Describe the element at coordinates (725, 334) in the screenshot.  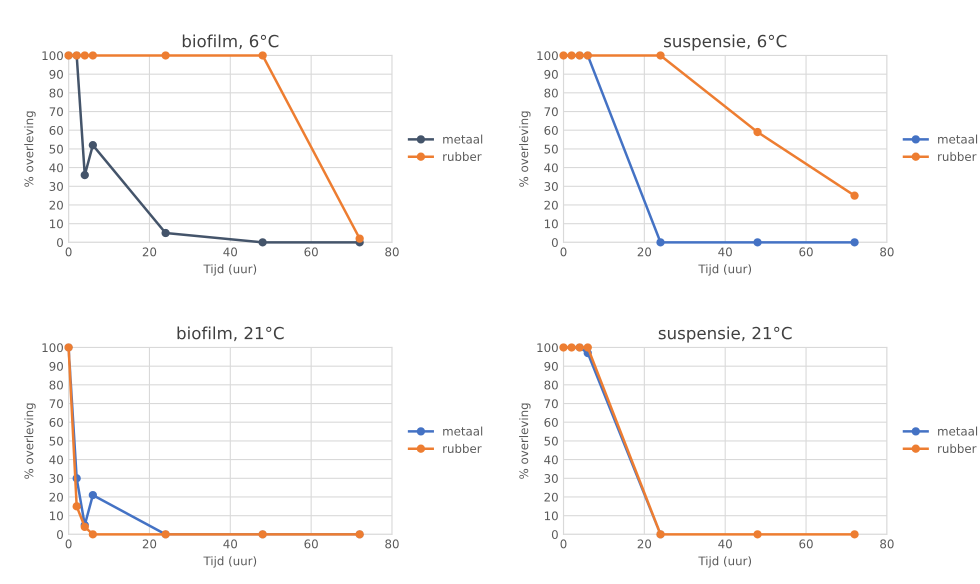
I see `chart-title: suspensie, 21°C` at that location.